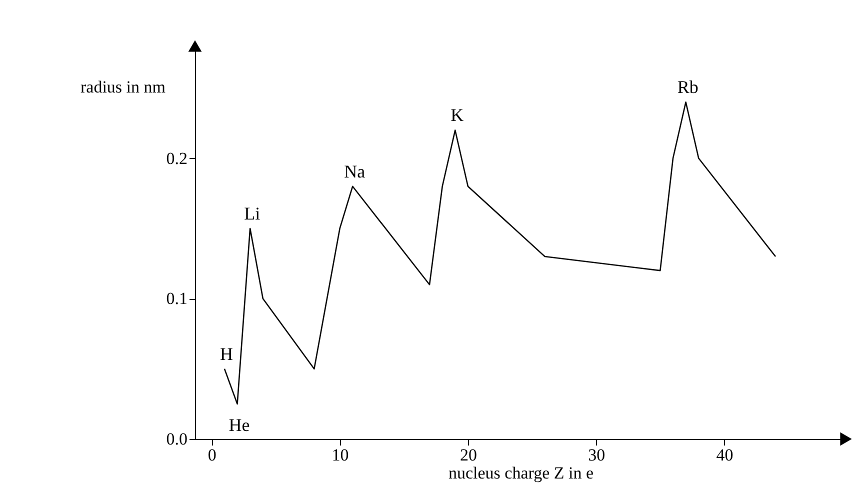 The image size is (862, 489). What do you see at coordinates (177, 439) in the screenshot?
I see `y-tick-label: 0.0` at bounding box center [177, 439].